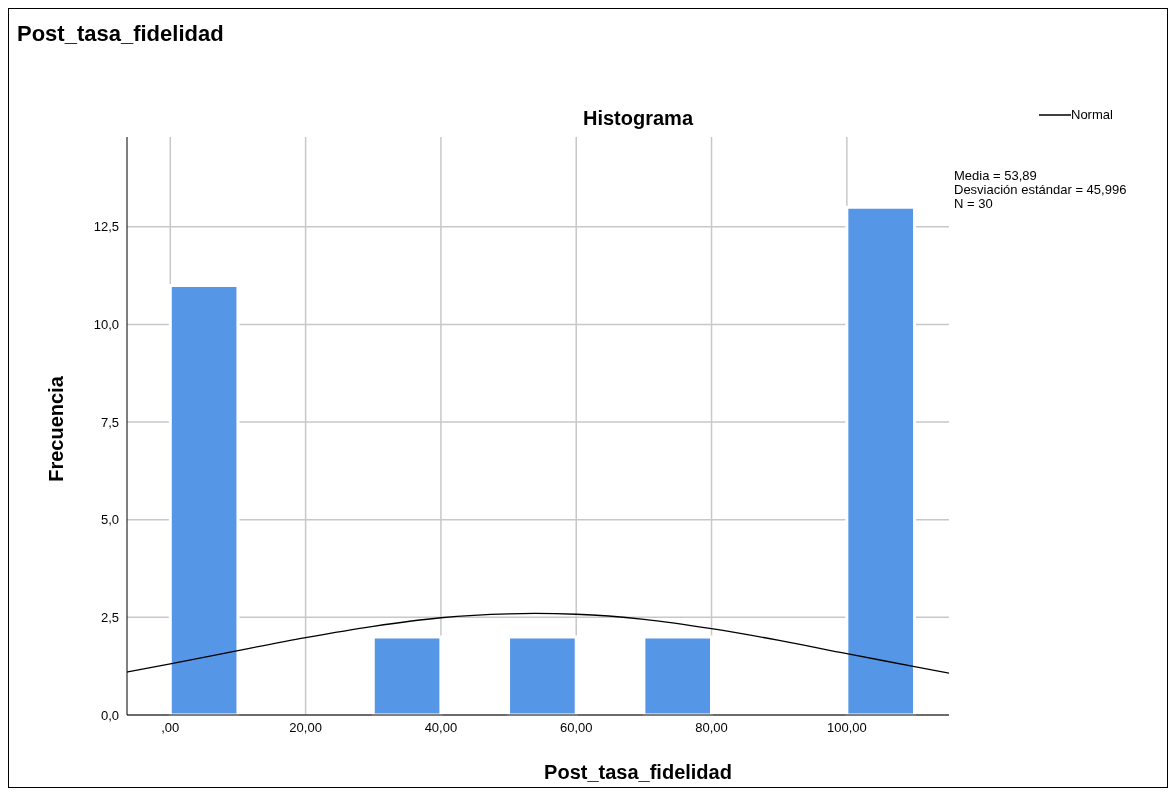 The height and width of the screenshot is (797, 1176). What do you see at coordinates (109, 715) in the screenshot?
I see `y-tick-label: 0,0` at bounding box center [109, 715].